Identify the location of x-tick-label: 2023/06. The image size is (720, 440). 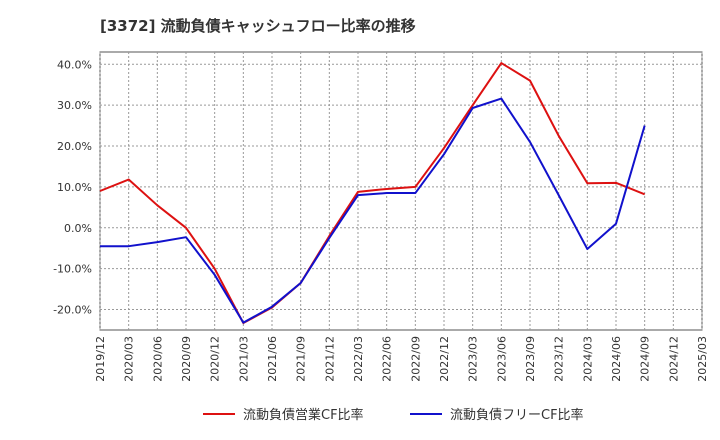
(501, 359).